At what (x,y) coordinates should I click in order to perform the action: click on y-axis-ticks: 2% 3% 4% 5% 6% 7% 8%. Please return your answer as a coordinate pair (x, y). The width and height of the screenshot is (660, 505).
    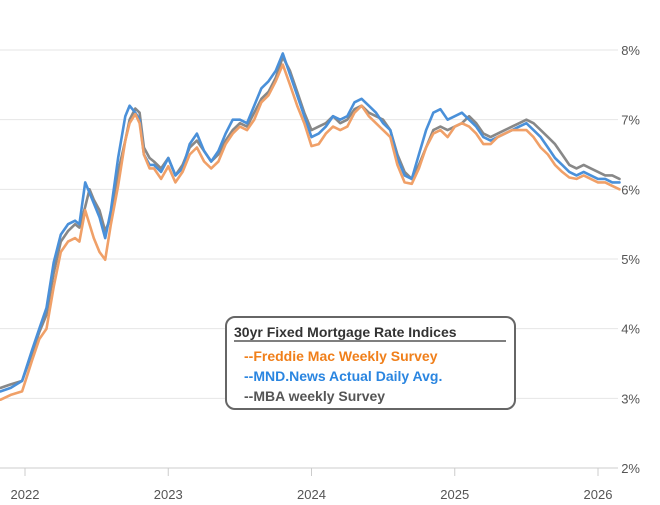
    Looking at the image, I should click on (630, 259).